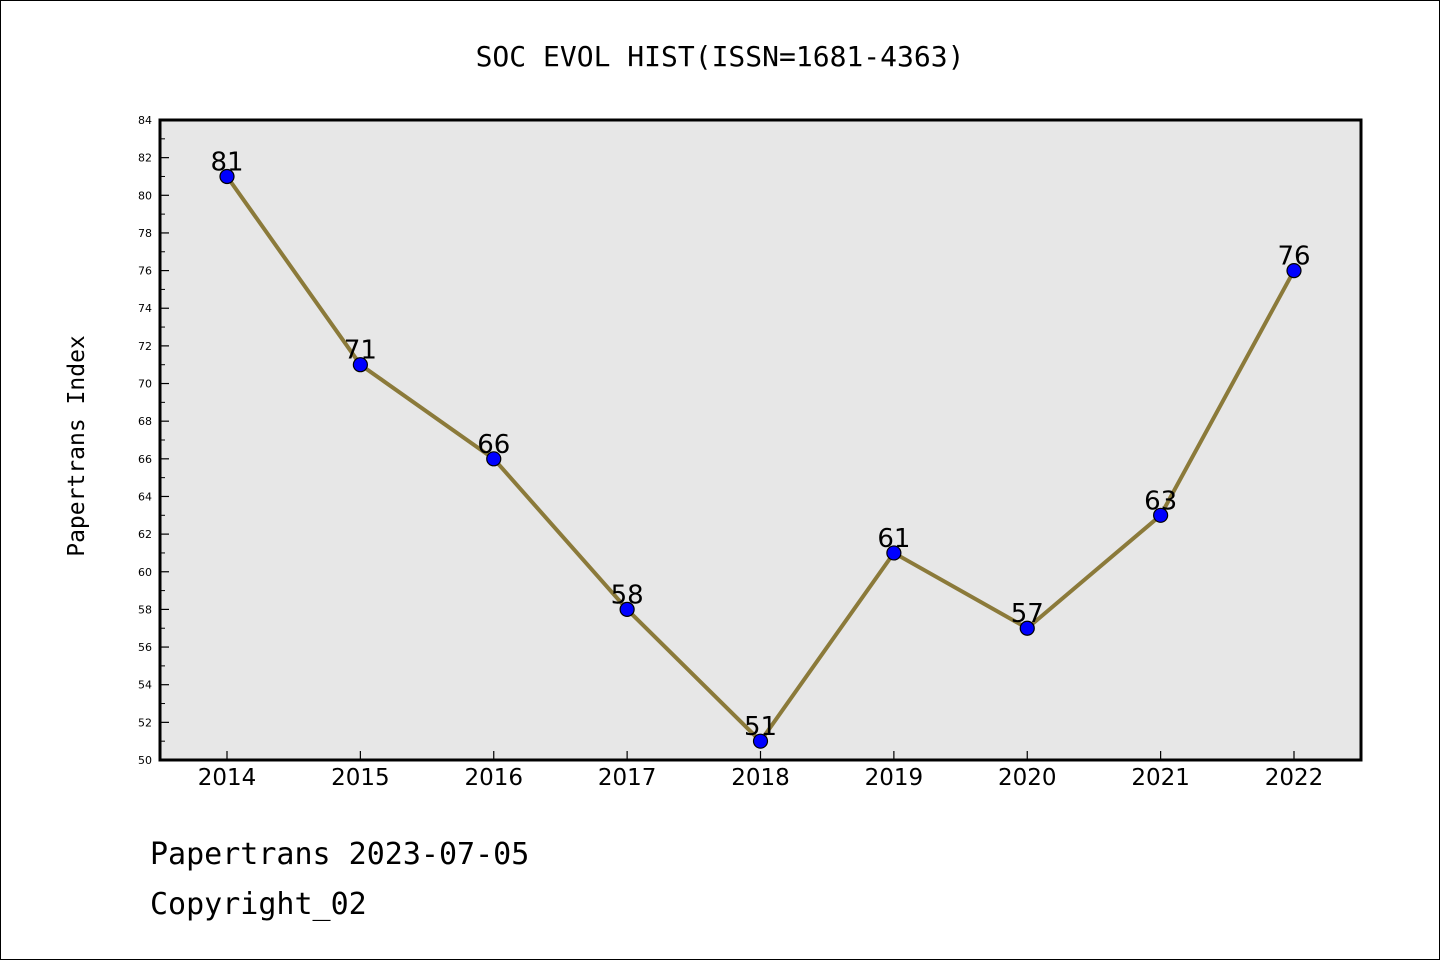 This screenshot has width=1440, height=960. I want to click on y-tick-label: 56, so click(145, 647).